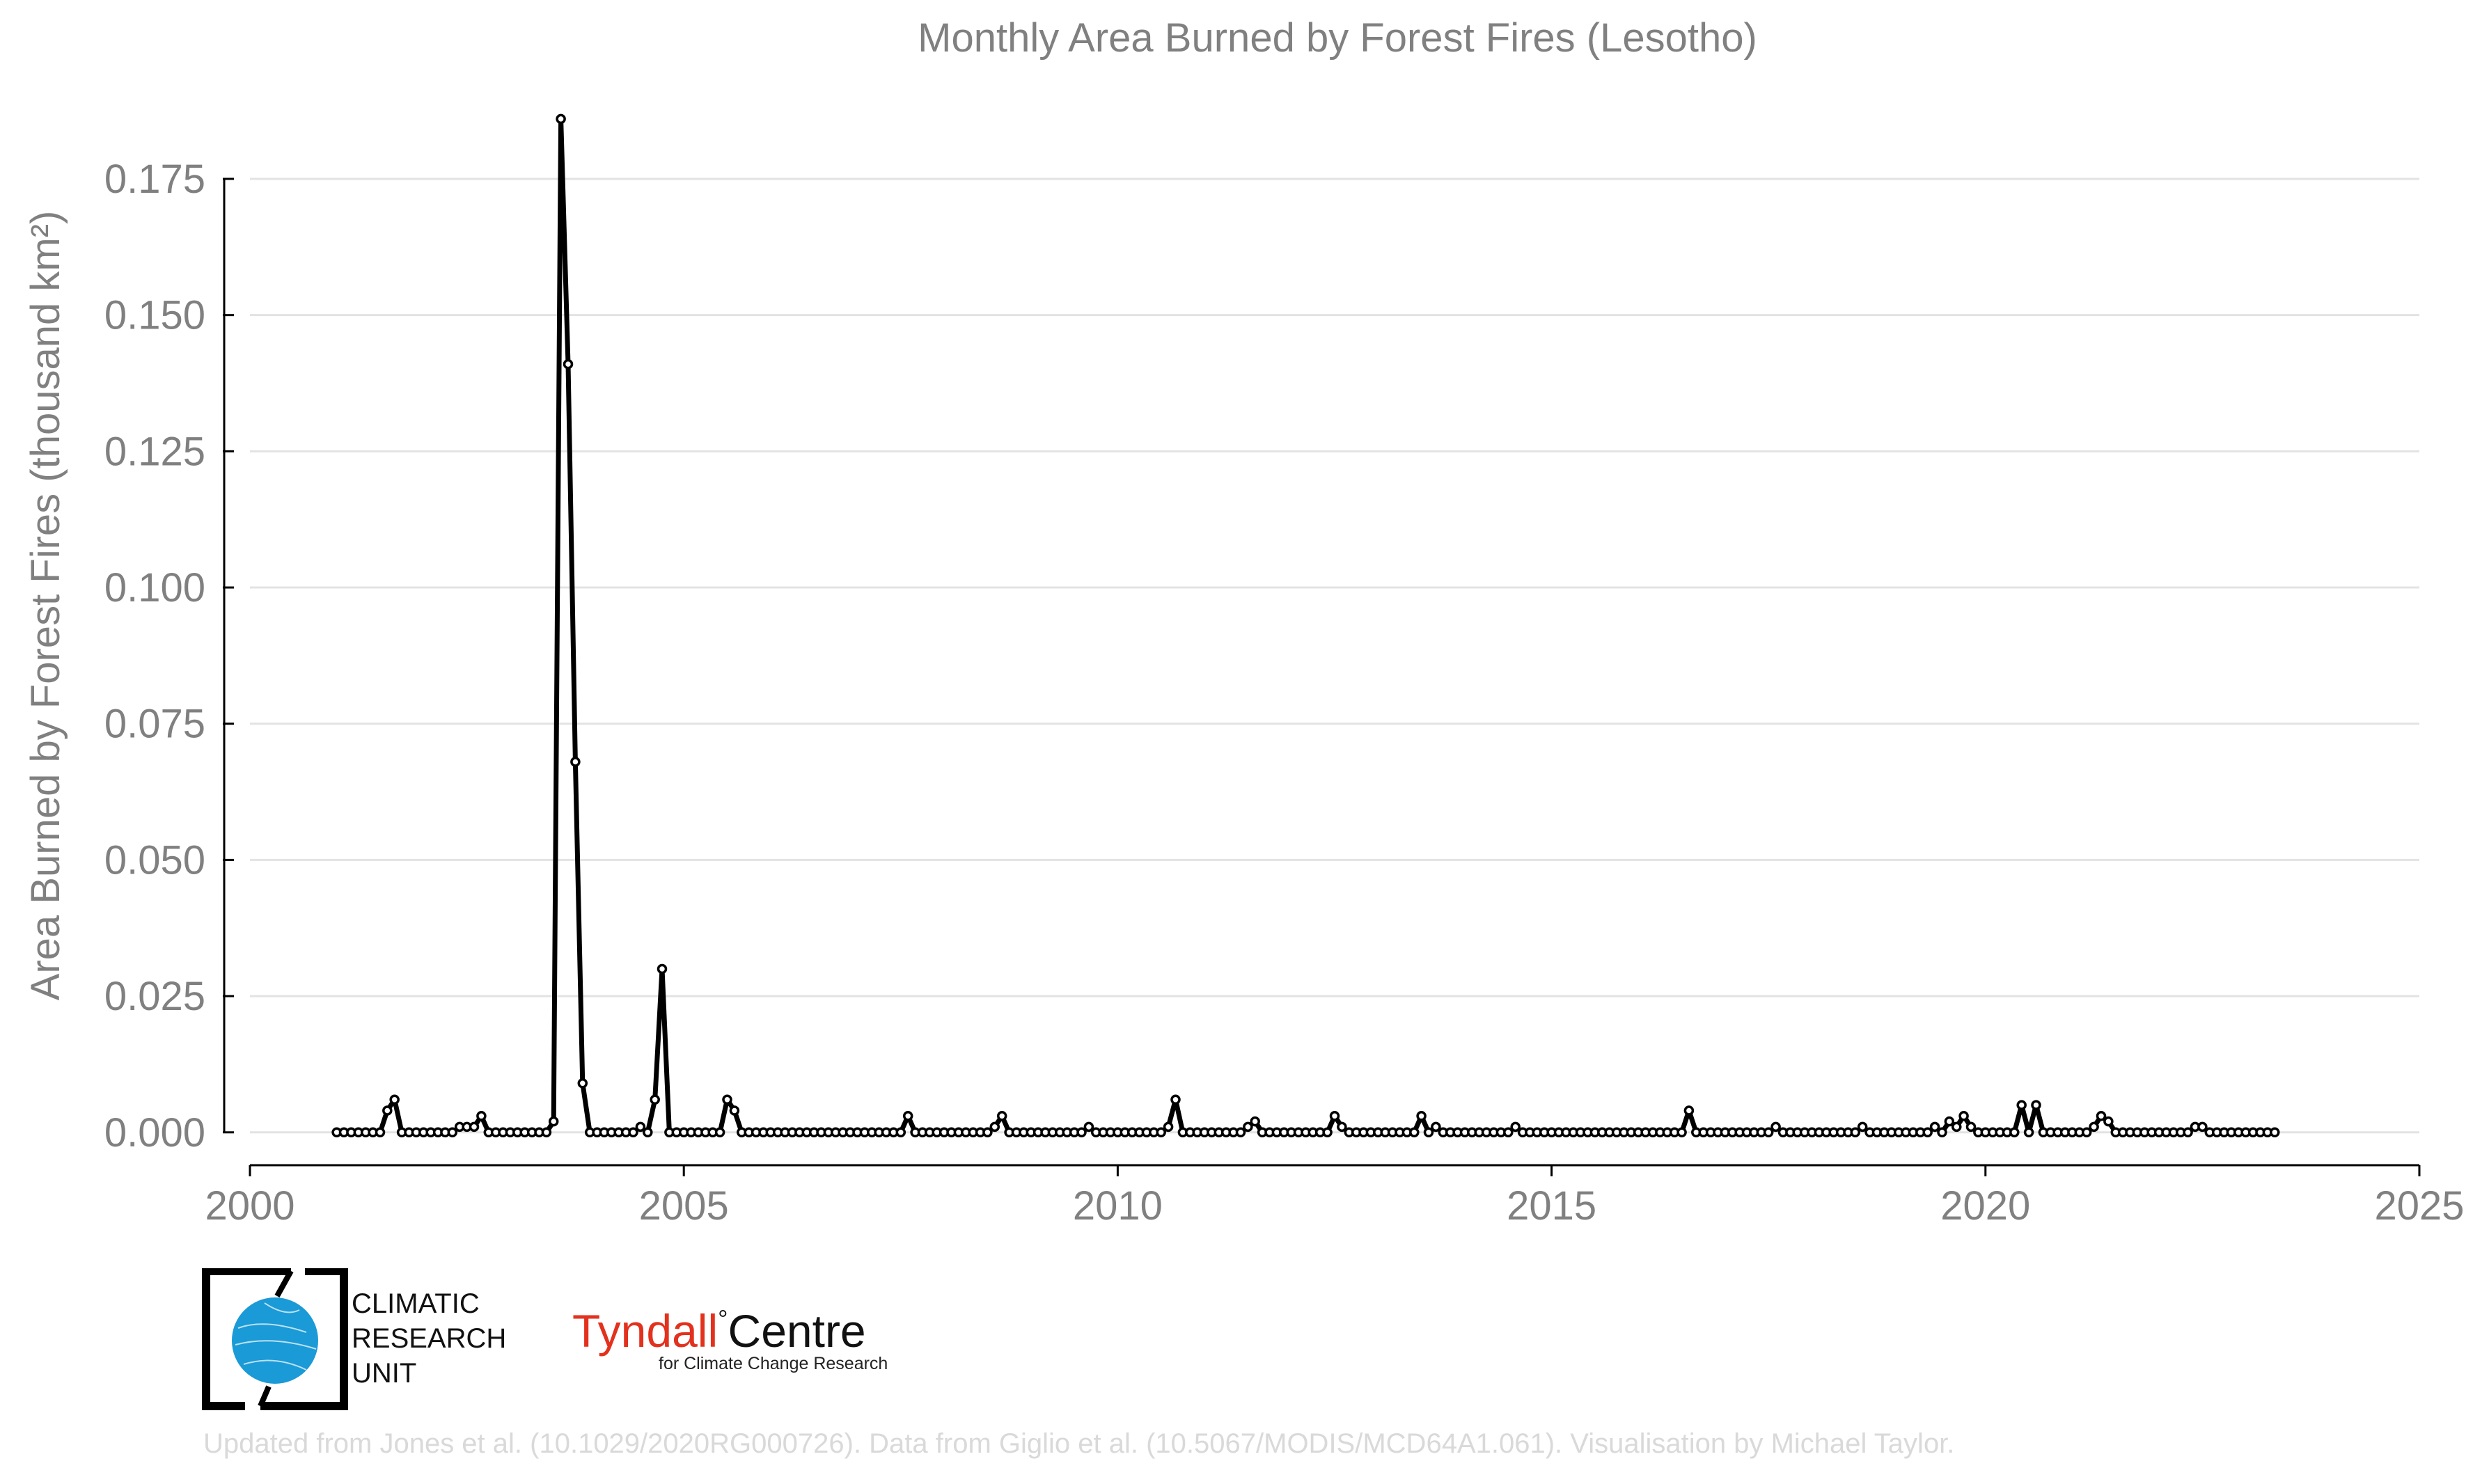 The height and width of the screenshot is (1484, 2482). I want to click on x-tick-label: 2015, so click(1551, 1206).